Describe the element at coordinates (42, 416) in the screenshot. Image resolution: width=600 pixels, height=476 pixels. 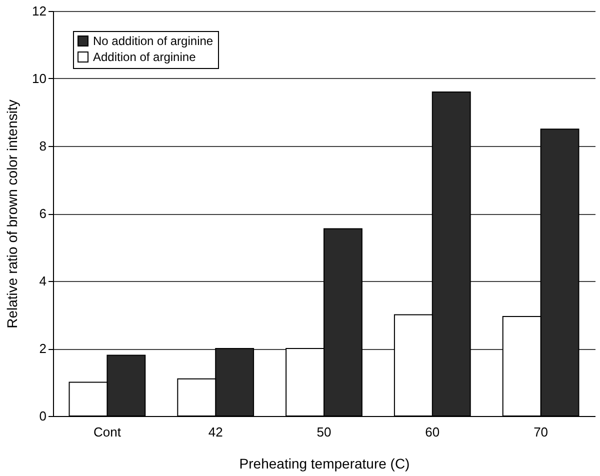
I see `y-tick-label: 0` at that location.